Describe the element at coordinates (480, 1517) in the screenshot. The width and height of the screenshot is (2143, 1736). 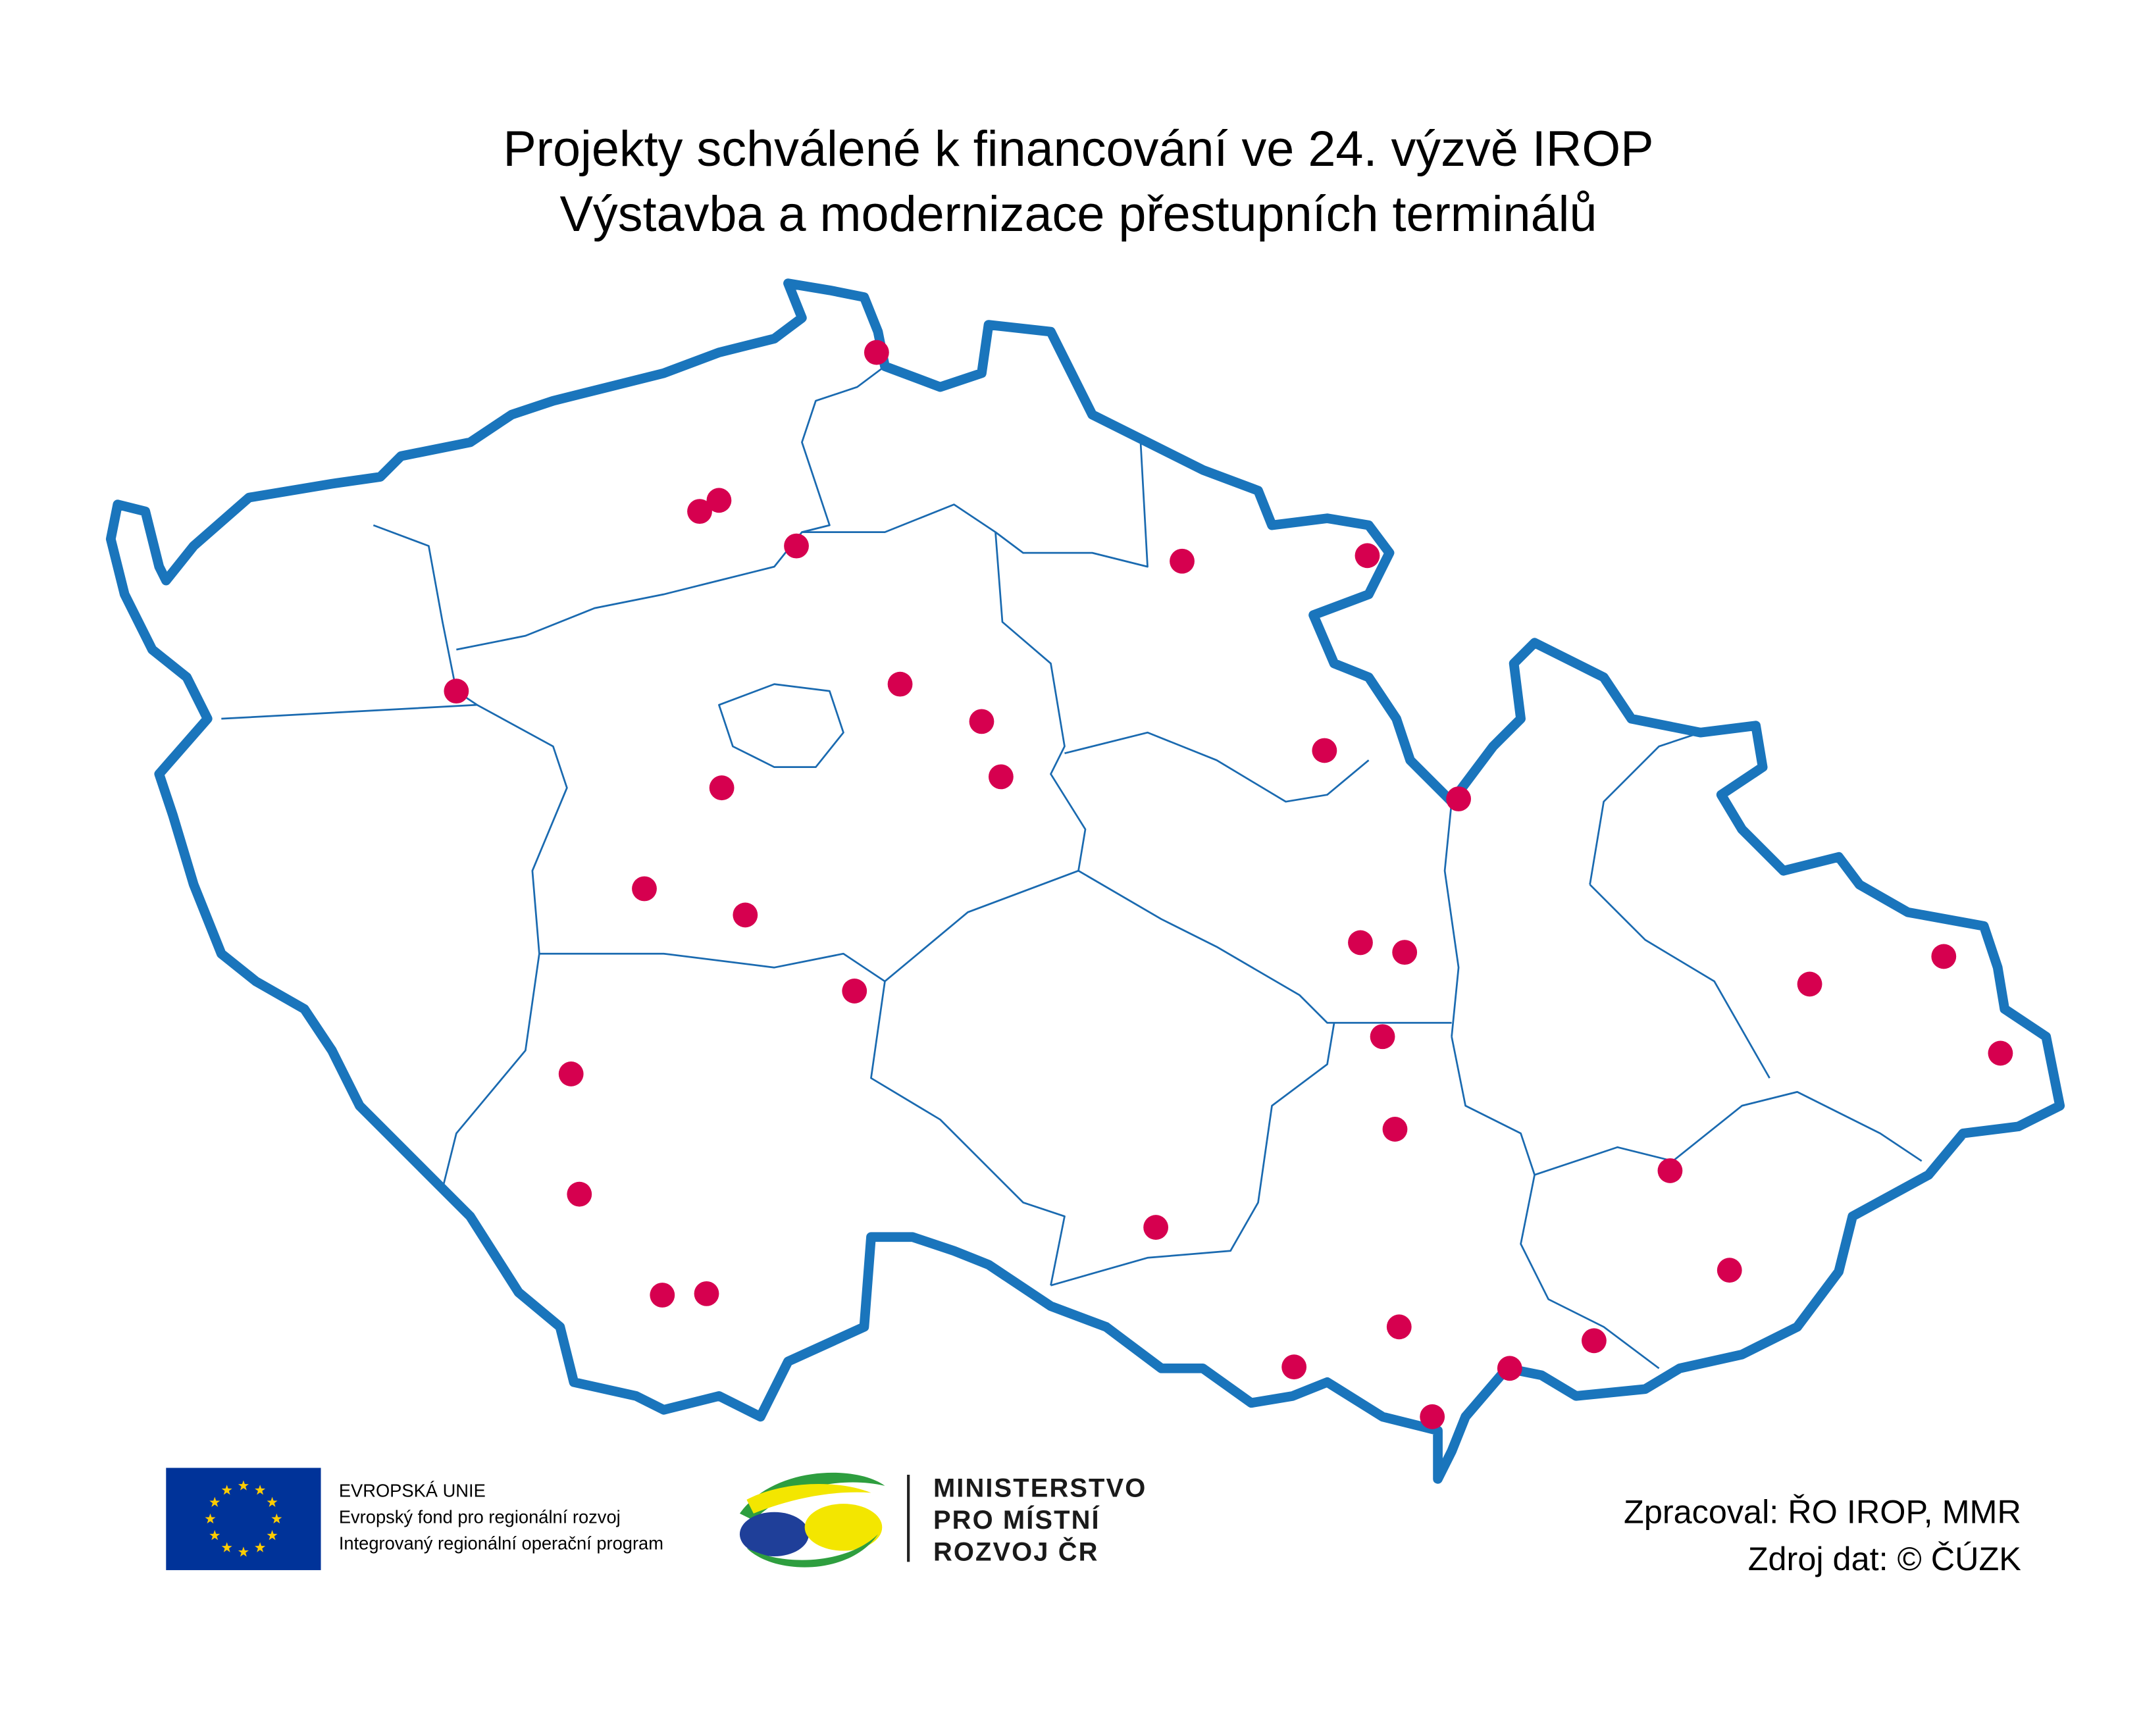
I see `eu-logo-text: Evropský fond pro regionální rozvoj` at that location.